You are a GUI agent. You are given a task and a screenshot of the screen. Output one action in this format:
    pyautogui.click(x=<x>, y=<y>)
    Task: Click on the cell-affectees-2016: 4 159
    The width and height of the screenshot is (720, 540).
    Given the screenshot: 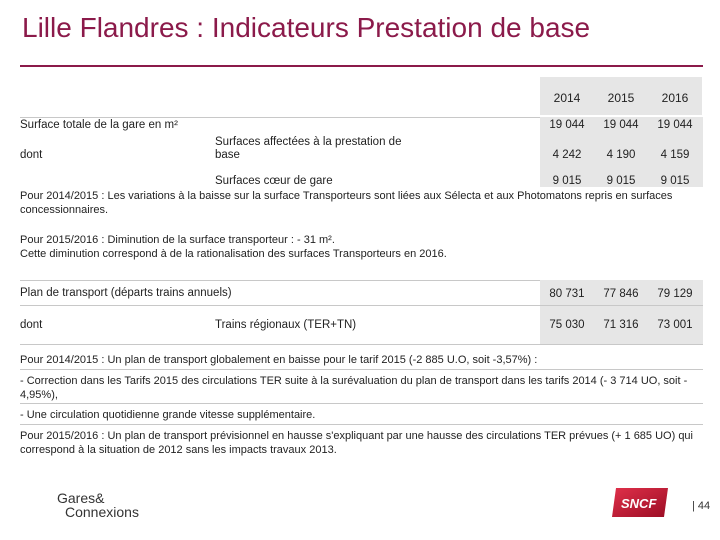 What is the action you would take?
    pyautogui.click(x=675, y=155)
    